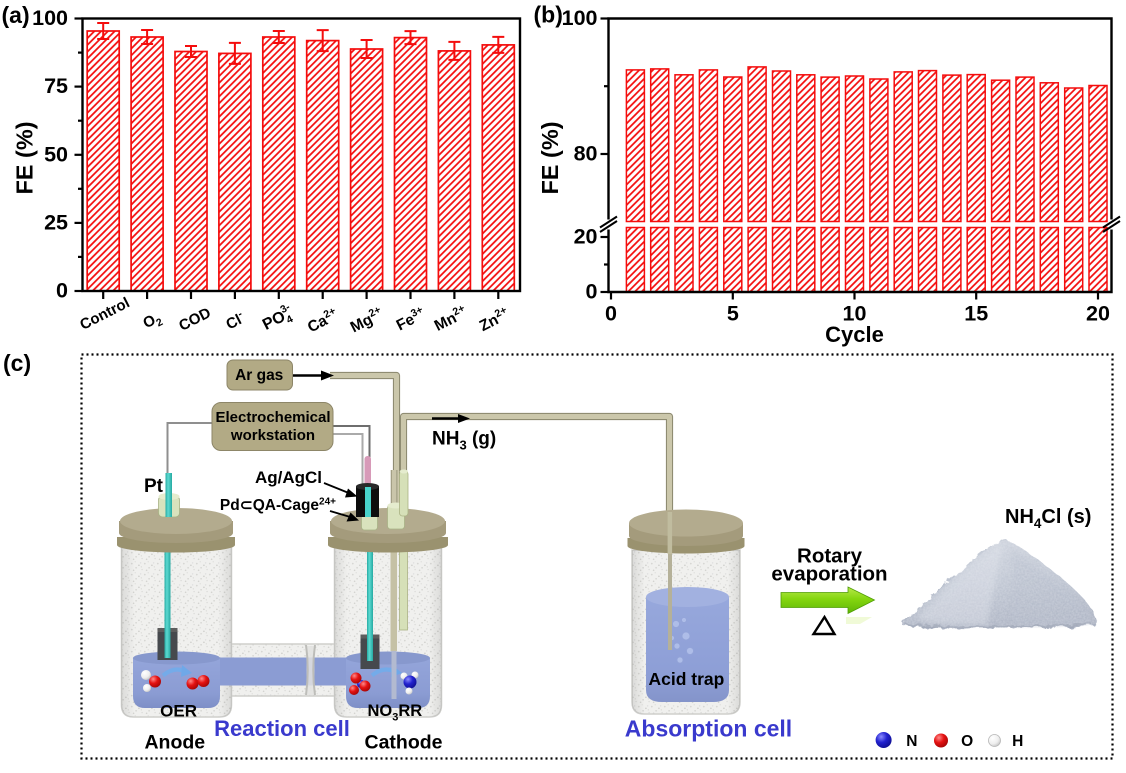 The height and width of the screenshot is (773, 1126). Describe the element at coordinates (104, 313) in the screenshot. I see `svg-text: Control` at that location.